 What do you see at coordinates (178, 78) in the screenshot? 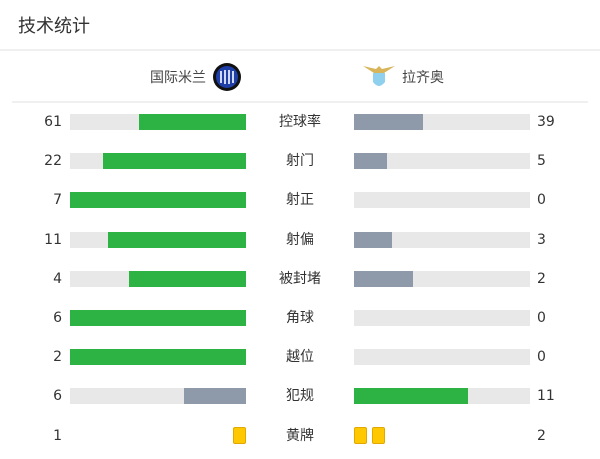
I see `home-team-name: 国际米兰` at bounding box center [178, 78].